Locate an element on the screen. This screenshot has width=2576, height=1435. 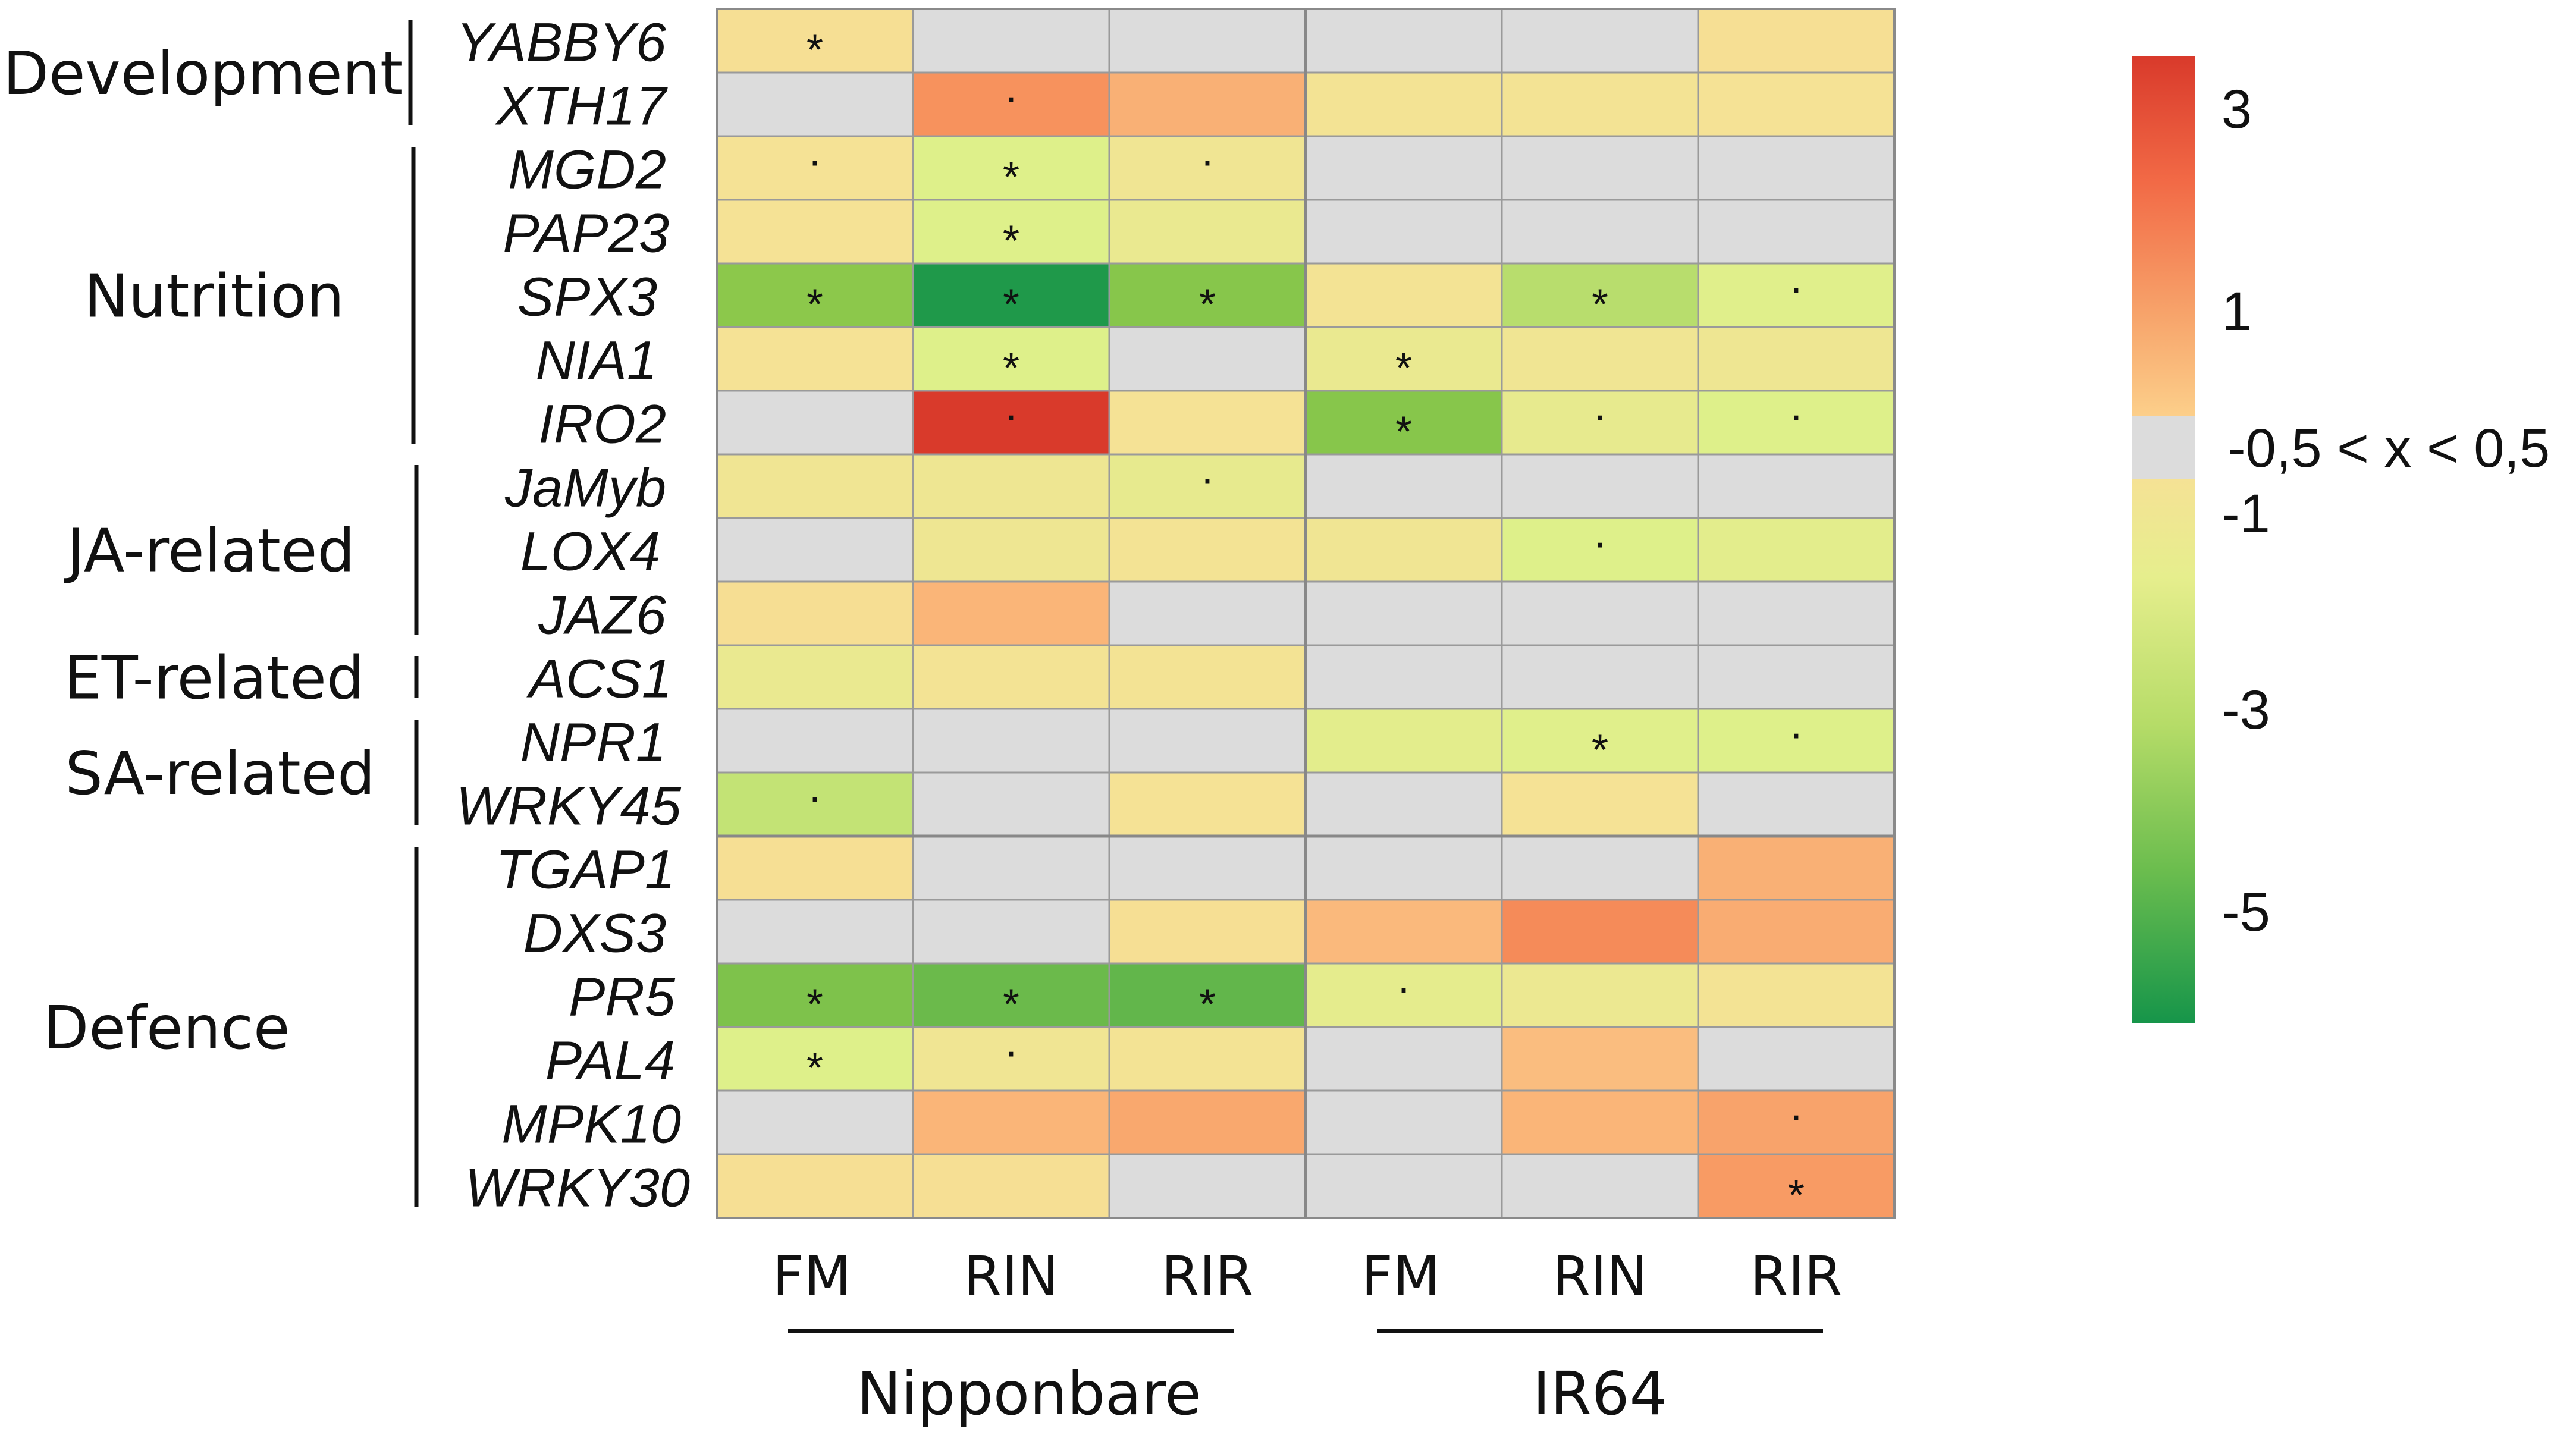
category-label-development: Development is located at coordinates (203, 73).